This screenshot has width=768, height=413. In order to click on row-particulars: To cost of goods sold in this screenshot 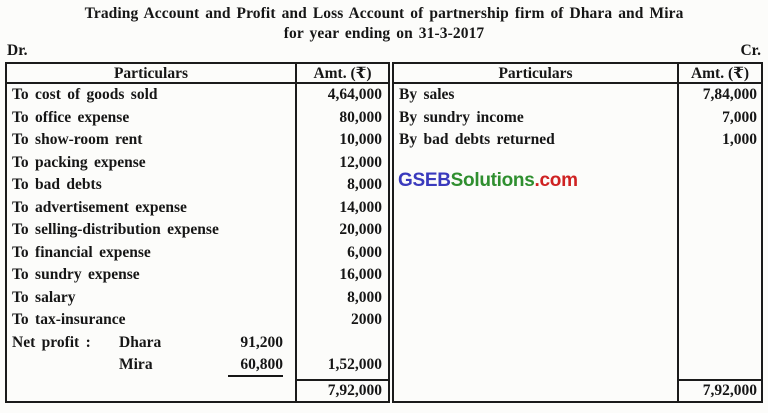, I will do `click(85, 94)`.